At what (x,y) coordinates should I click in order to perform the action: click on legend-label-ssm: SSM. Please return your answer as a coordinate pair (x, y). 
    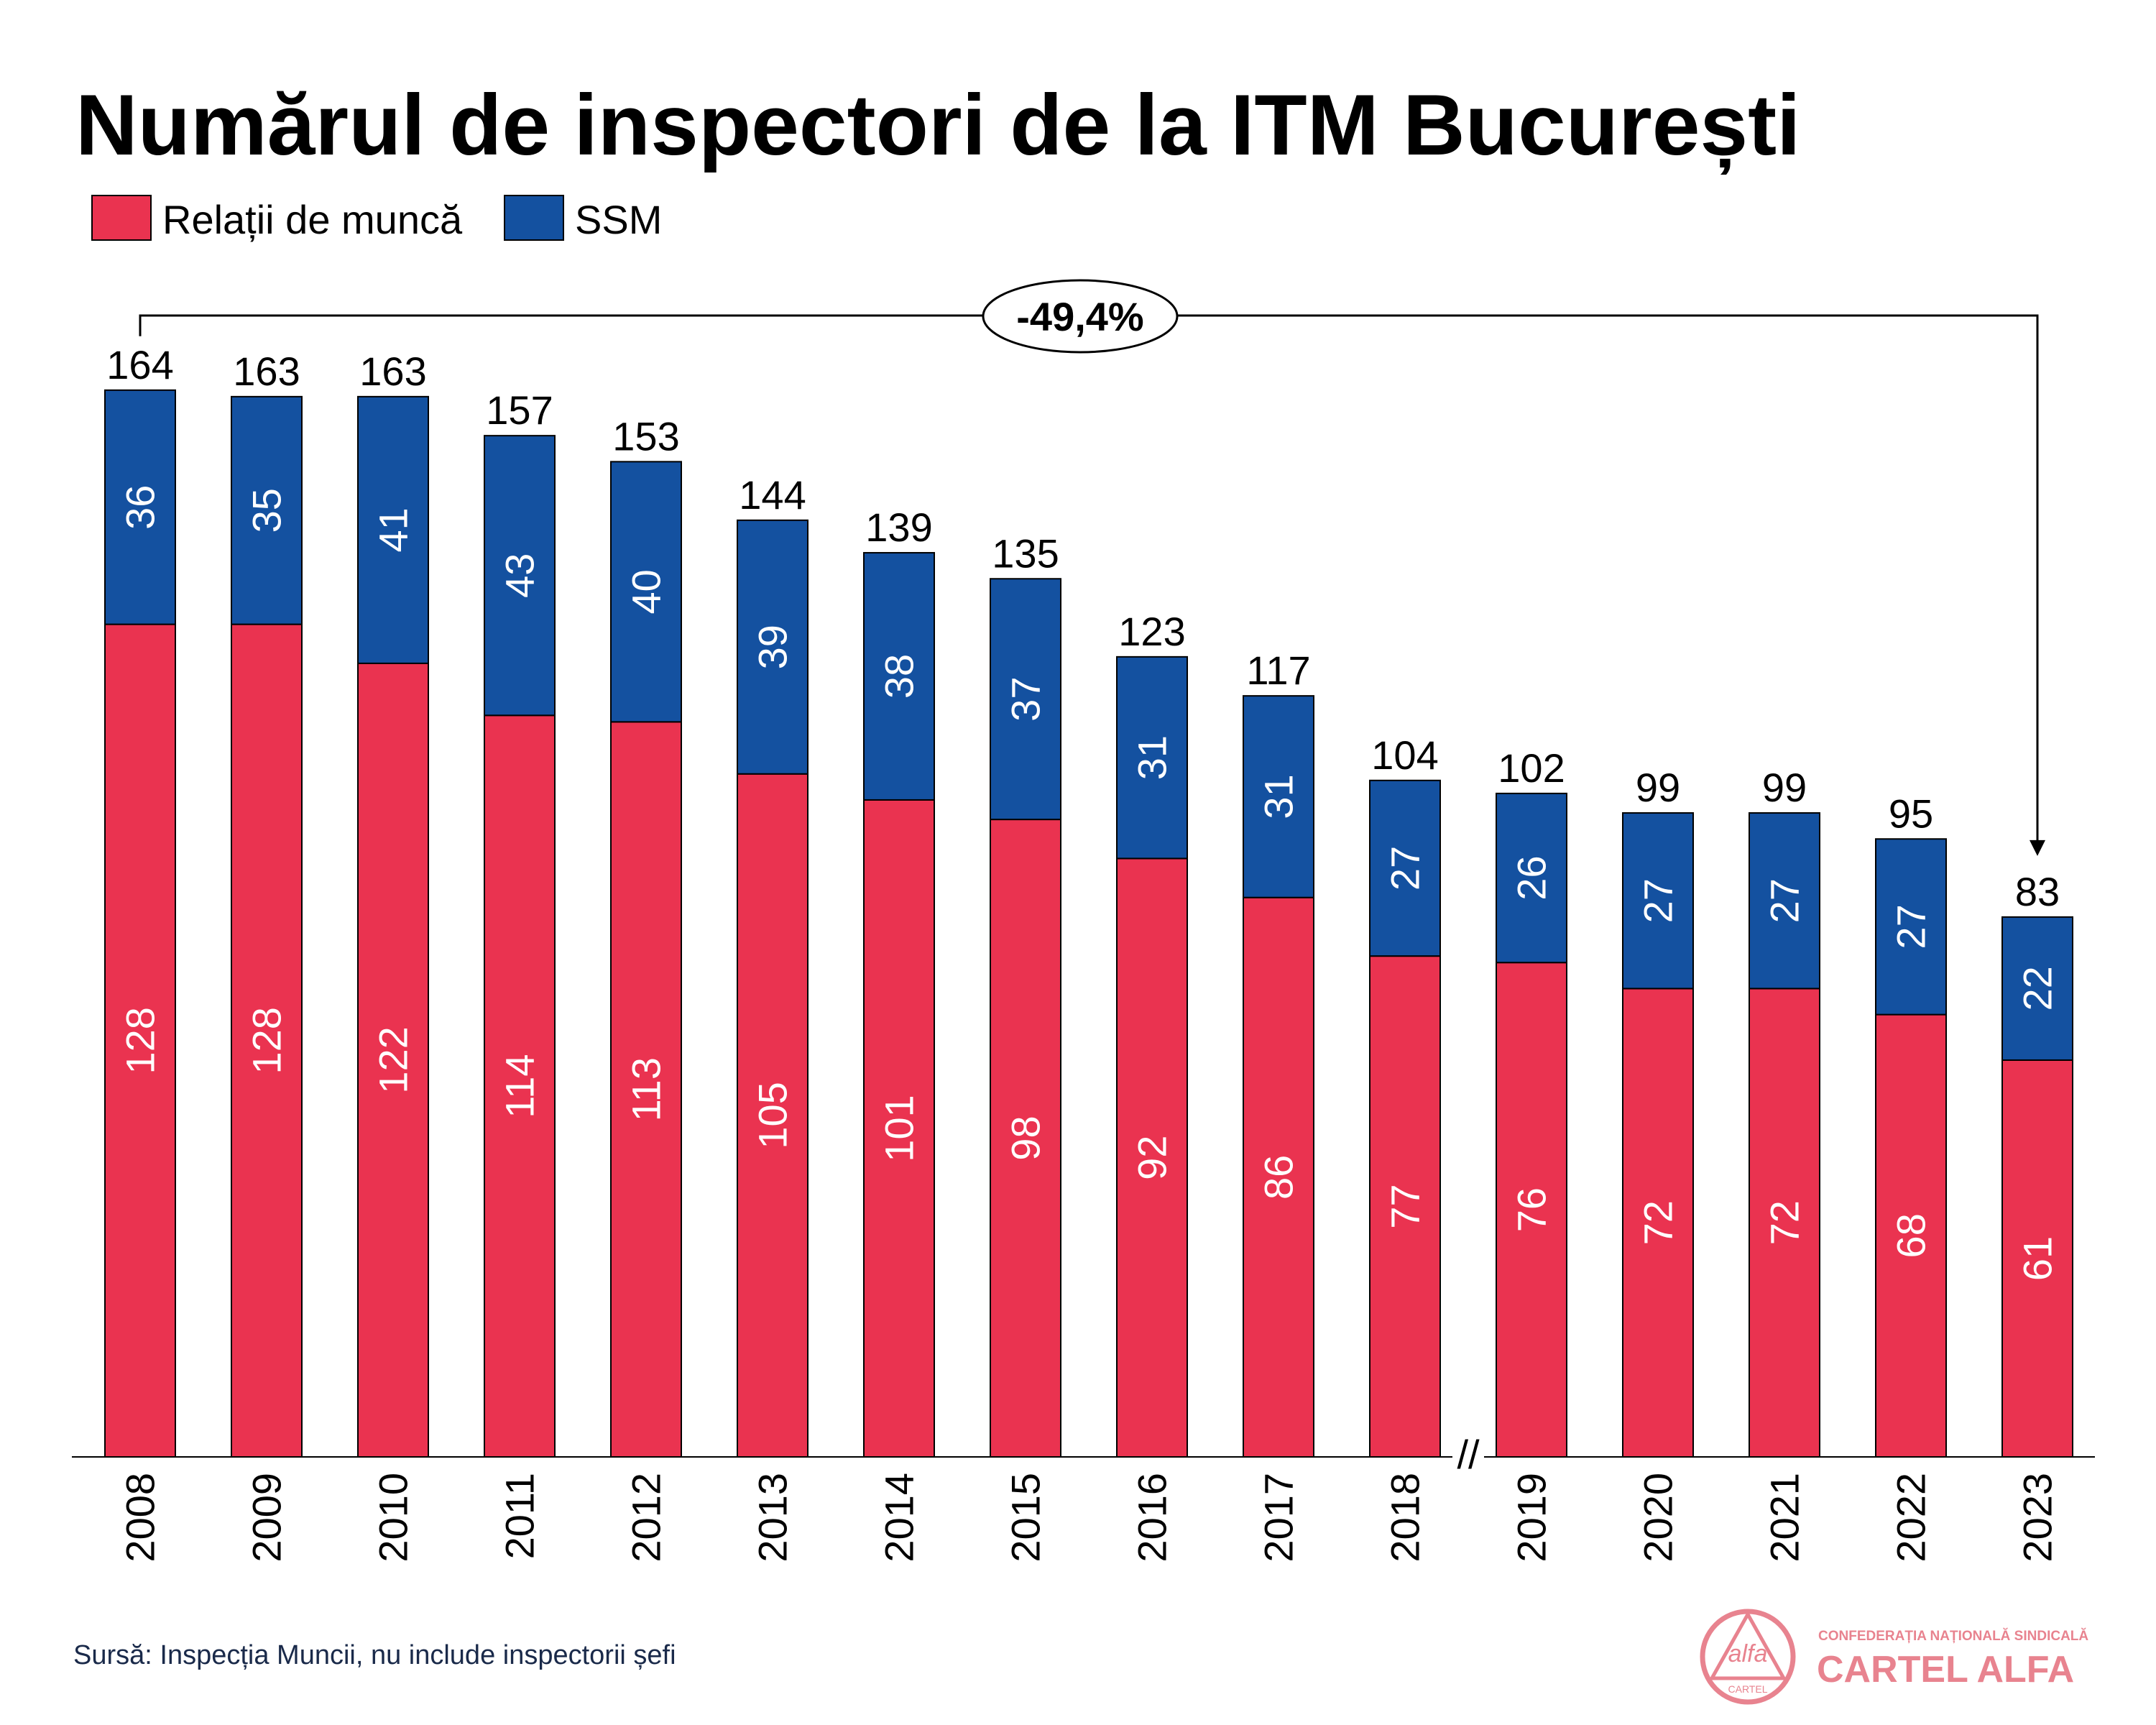
    Looking at the image, I should click on (618, 219).